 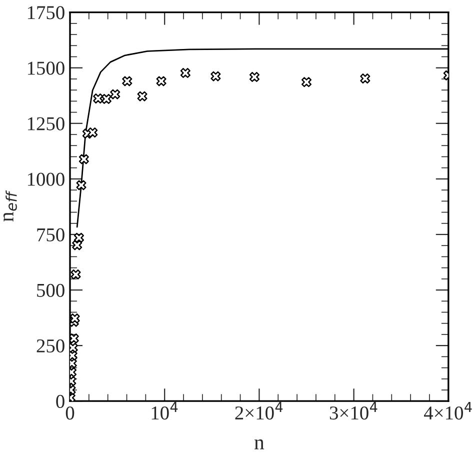 I want to click on y-tick-label: 1500, so click(x=46, y=68).